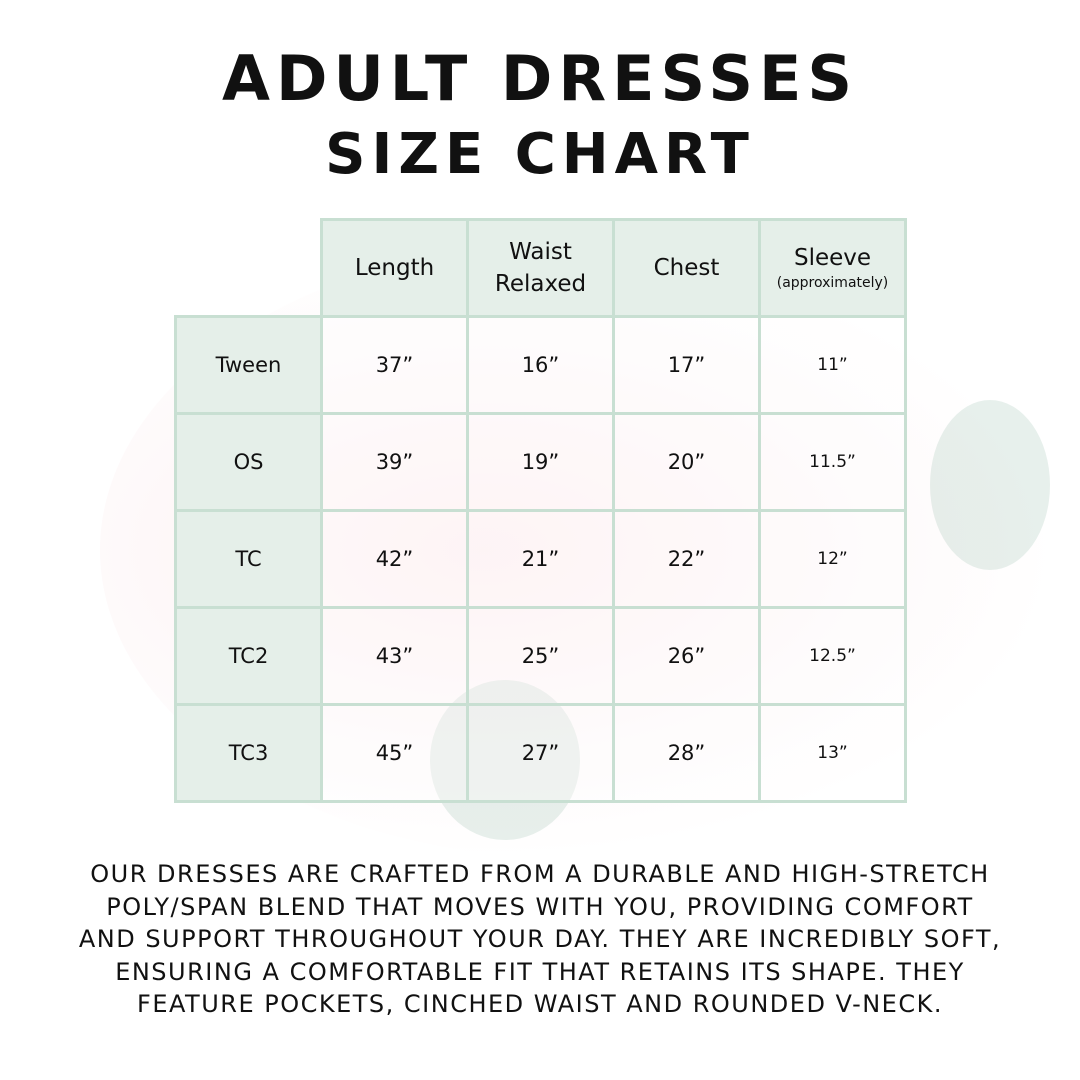  Describe the element at coordinates (249, 268) in the screenshot. I see `corner-cell` at that location.